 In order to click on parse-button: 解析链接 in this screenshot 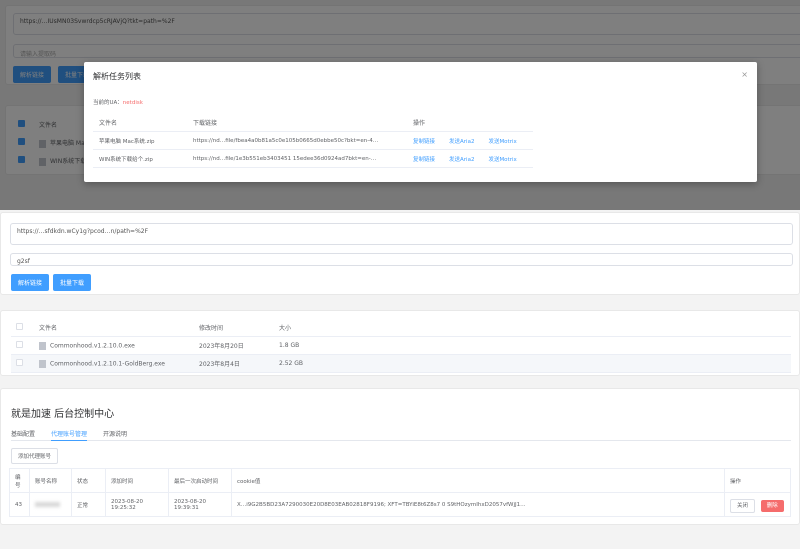, I will do `click(30, 282)`.